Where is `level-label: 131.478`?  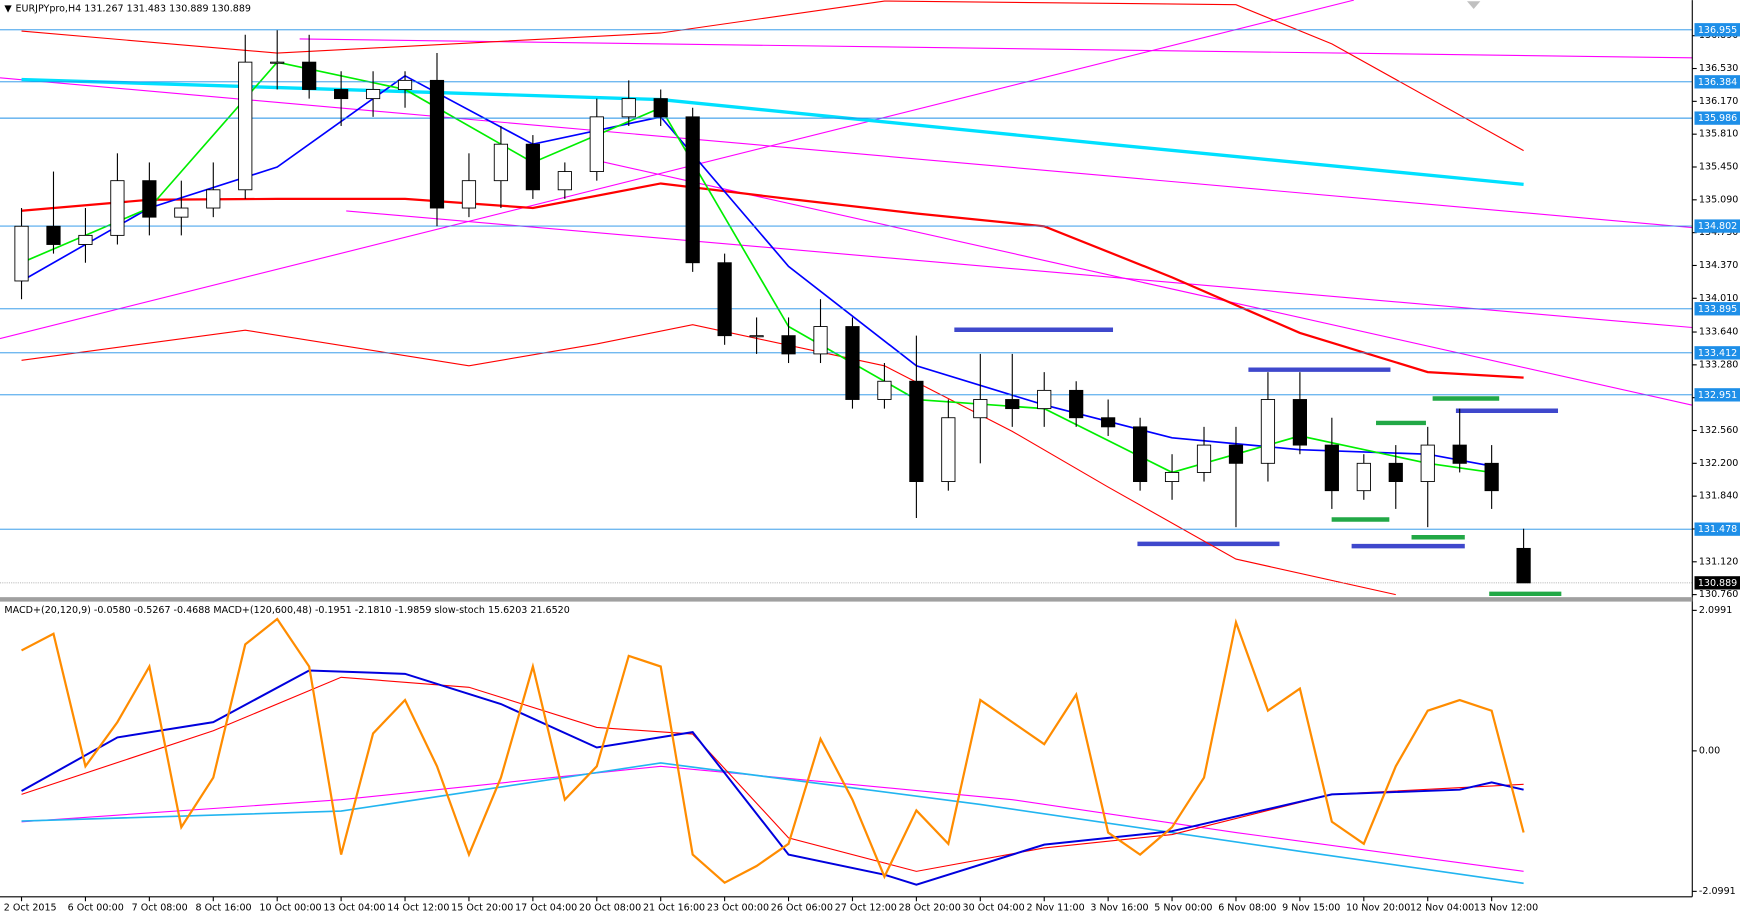 level-label: 131.478 is located at coordinates (1717, 529).